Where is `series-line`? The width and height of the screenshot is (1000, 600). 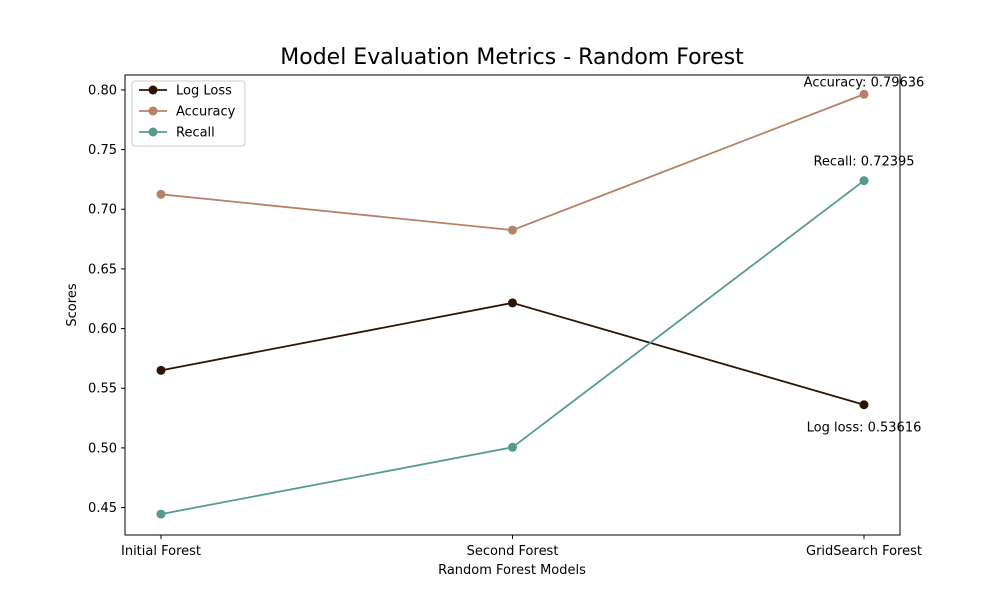 series-line is located at coordinates (512, 353).